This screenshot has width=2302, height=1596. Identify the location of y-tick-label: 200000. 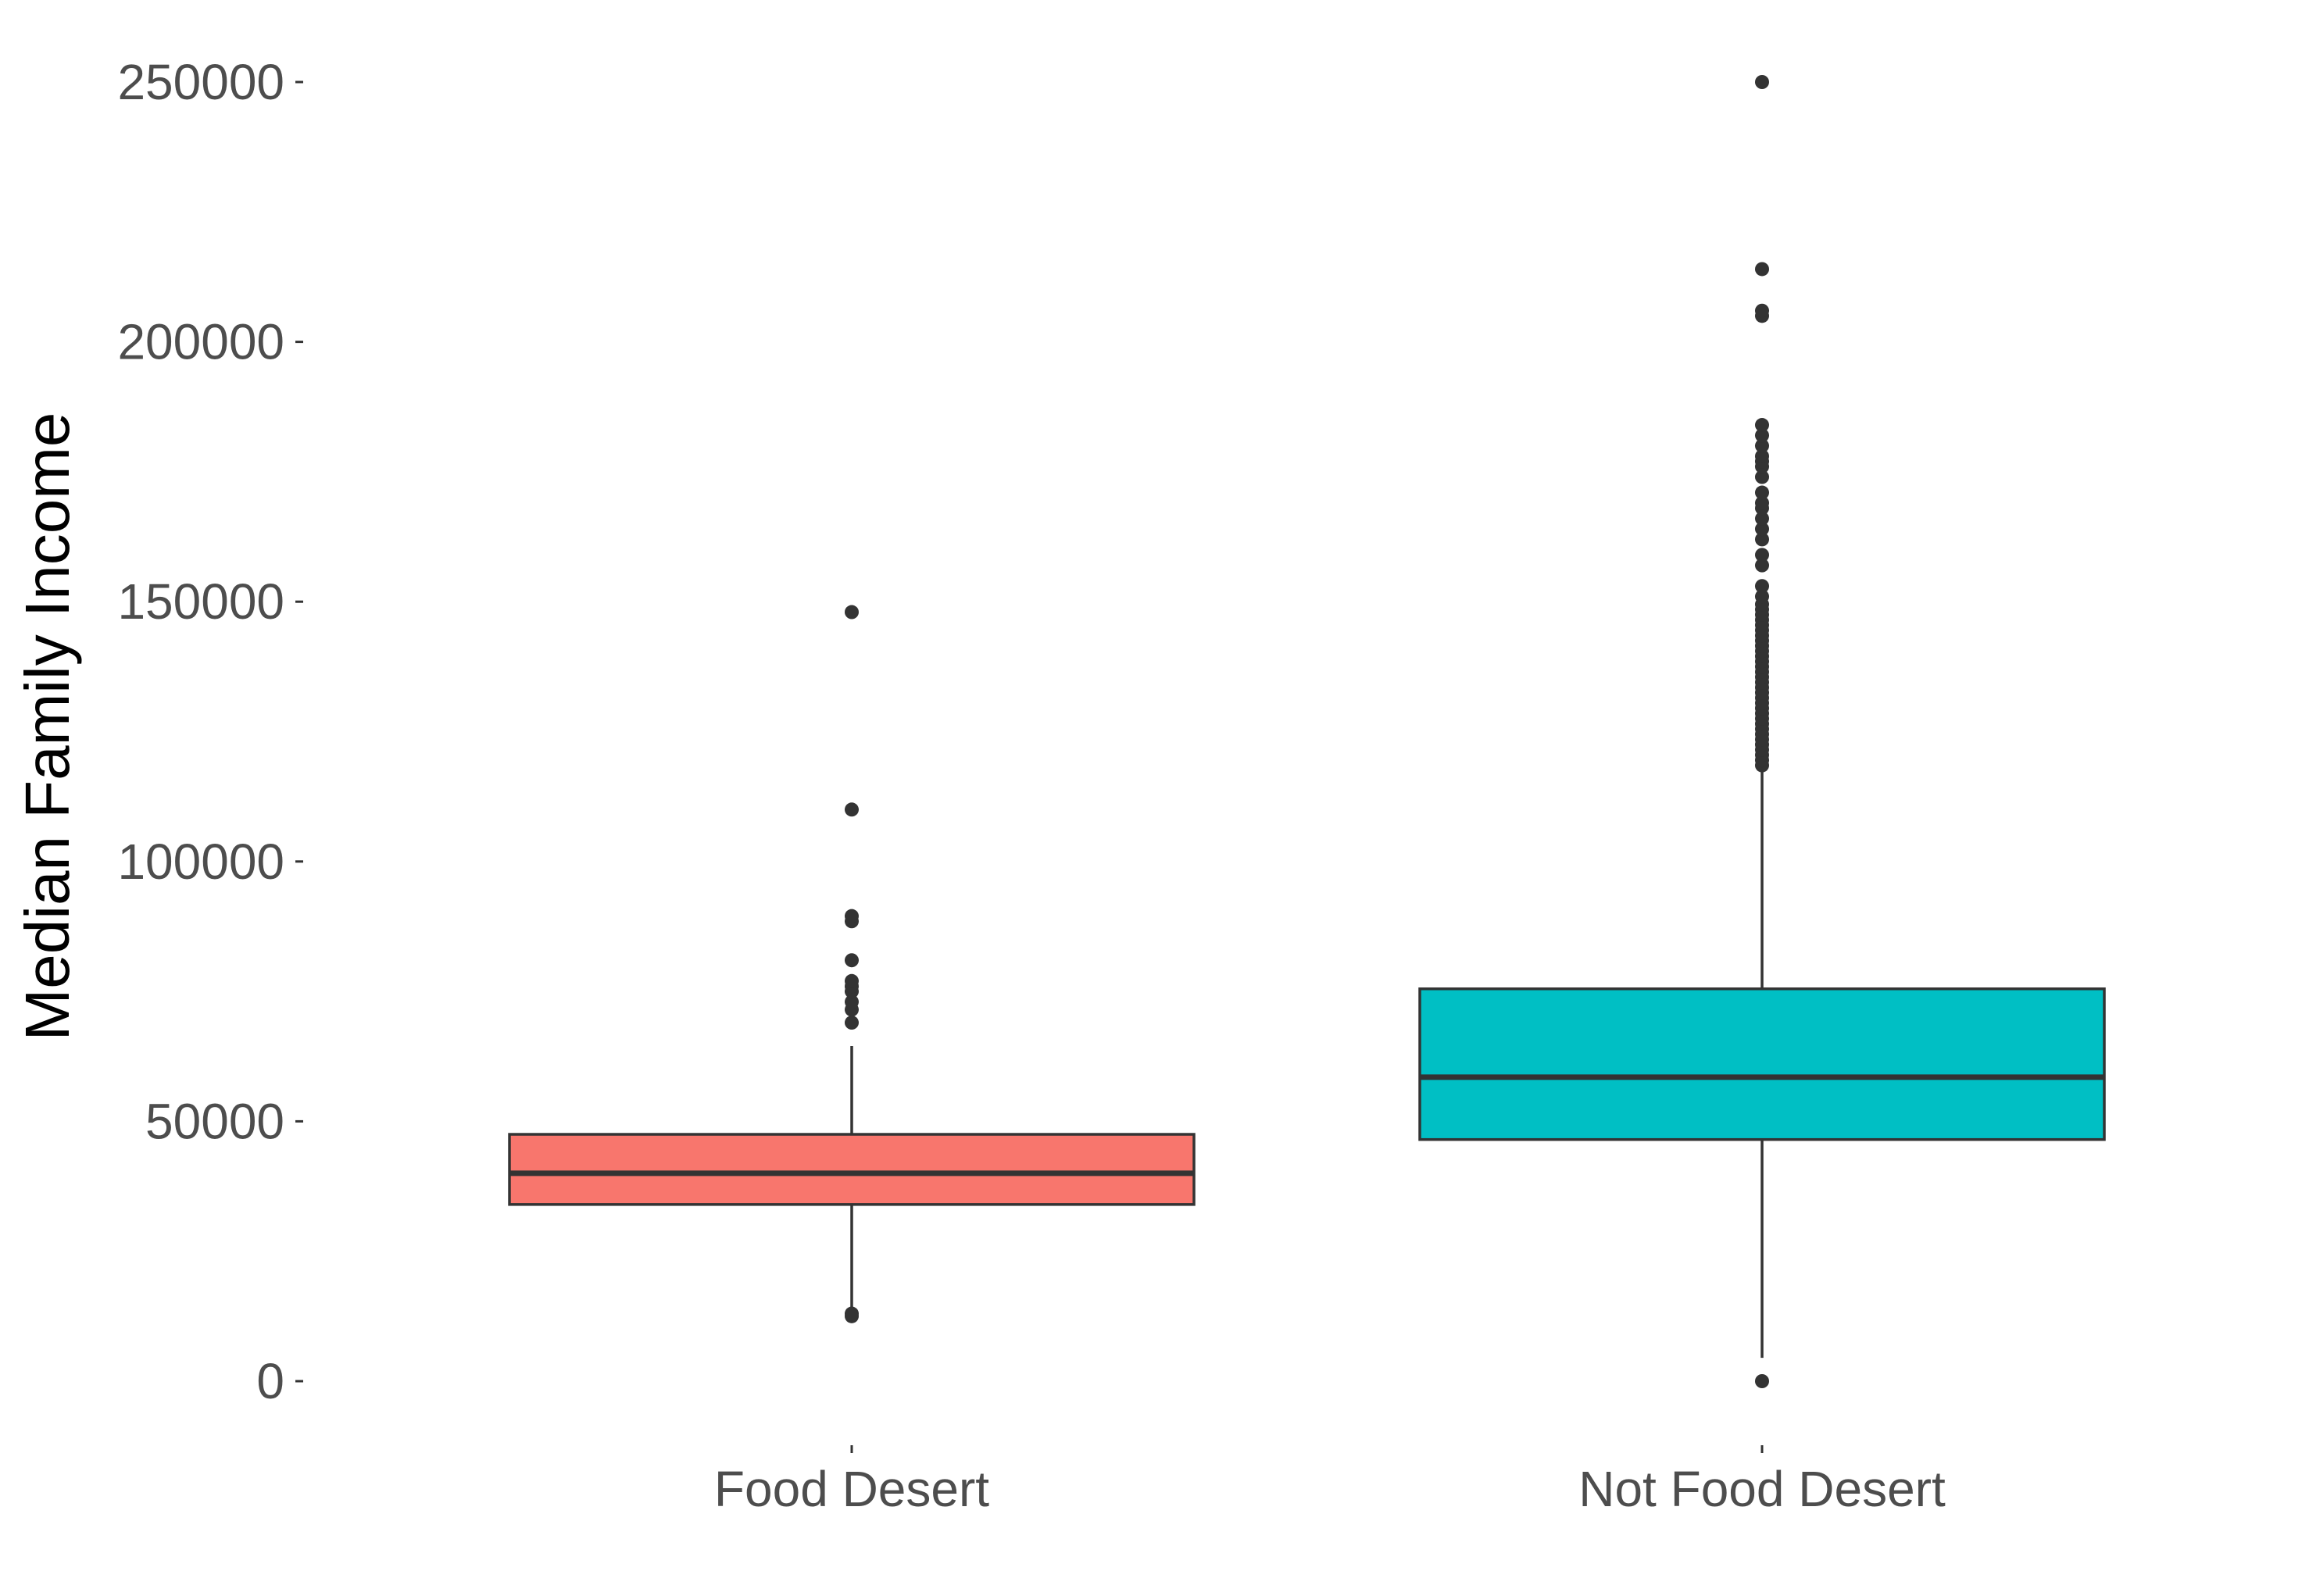
(201, 342).